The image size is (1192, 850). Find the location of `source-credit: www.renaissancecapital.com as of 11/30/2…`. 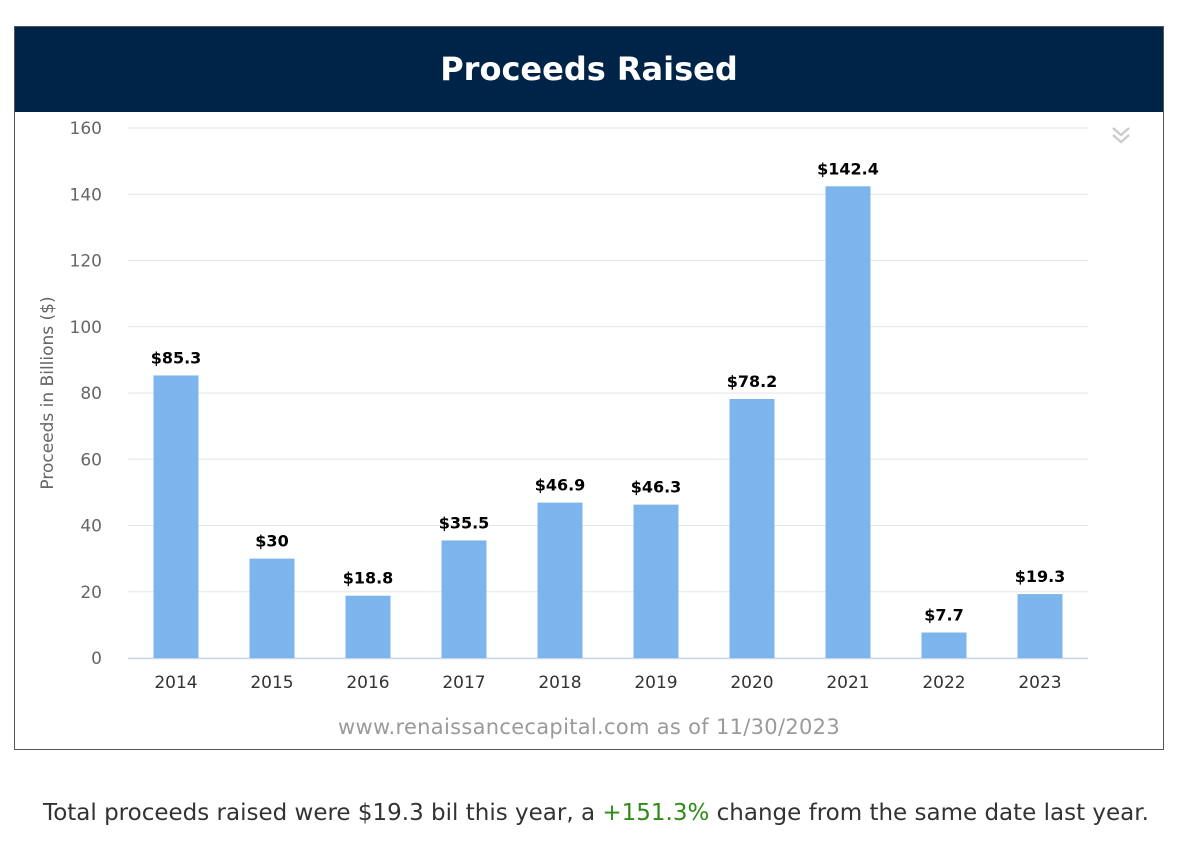

source-credit: www.renaissancecapital.com as of 11/30/2… is located at coordinates (589, 727).